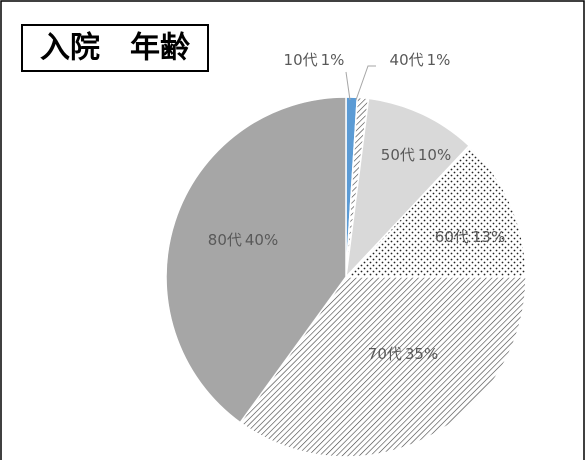 Image resolution: width=585 pixels, height=460 pixels. What do you see at coordinates (421, 354) in the screenshot?
I see `value-label: 35%` at bounding box center [421, 354].